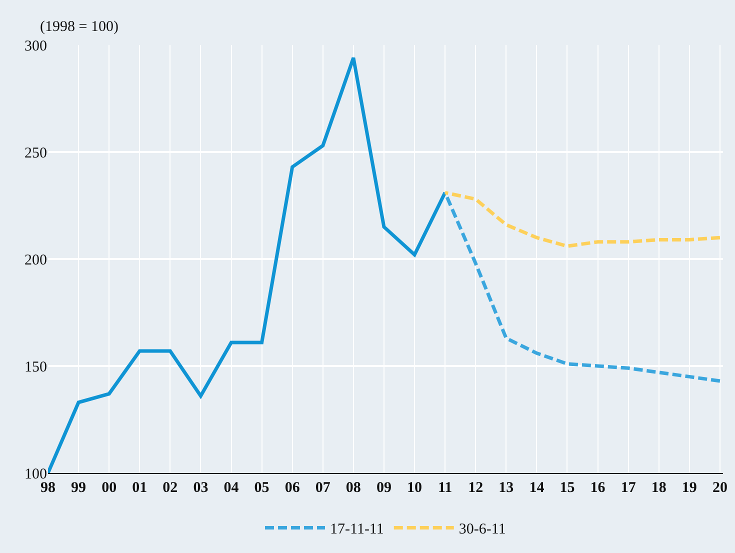 This screenshot has width=735, height=553. Describe the element at coordinates (567, 488) in the screenshot. I see `x-tick-label: 15` at that location.